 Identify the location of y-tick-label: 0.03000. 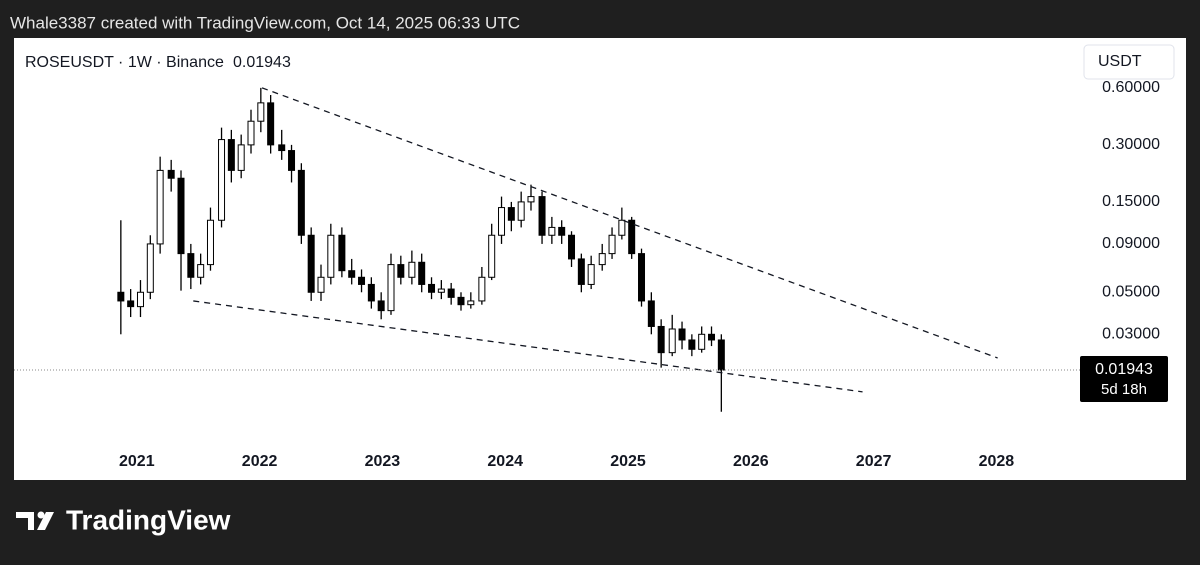
(1131, 334).